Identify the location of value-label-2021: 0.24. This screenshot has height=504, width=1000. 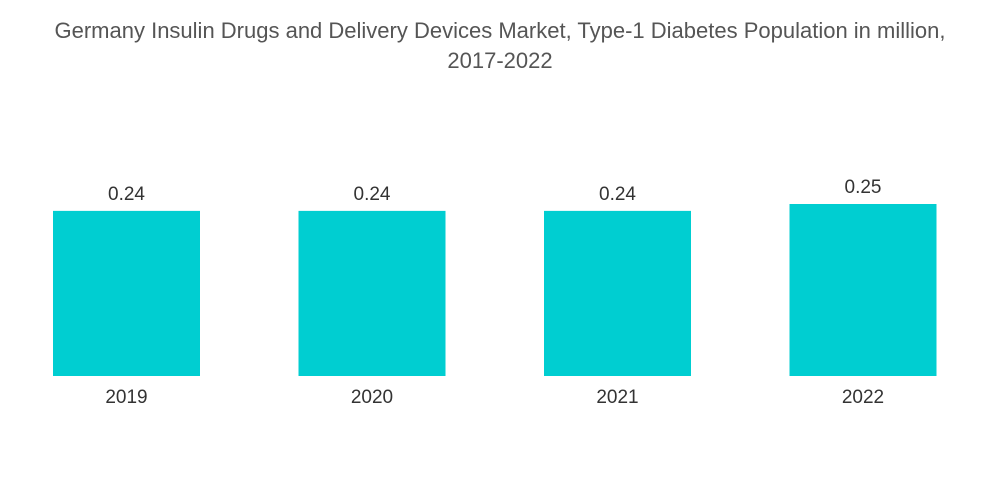
(617, 194).